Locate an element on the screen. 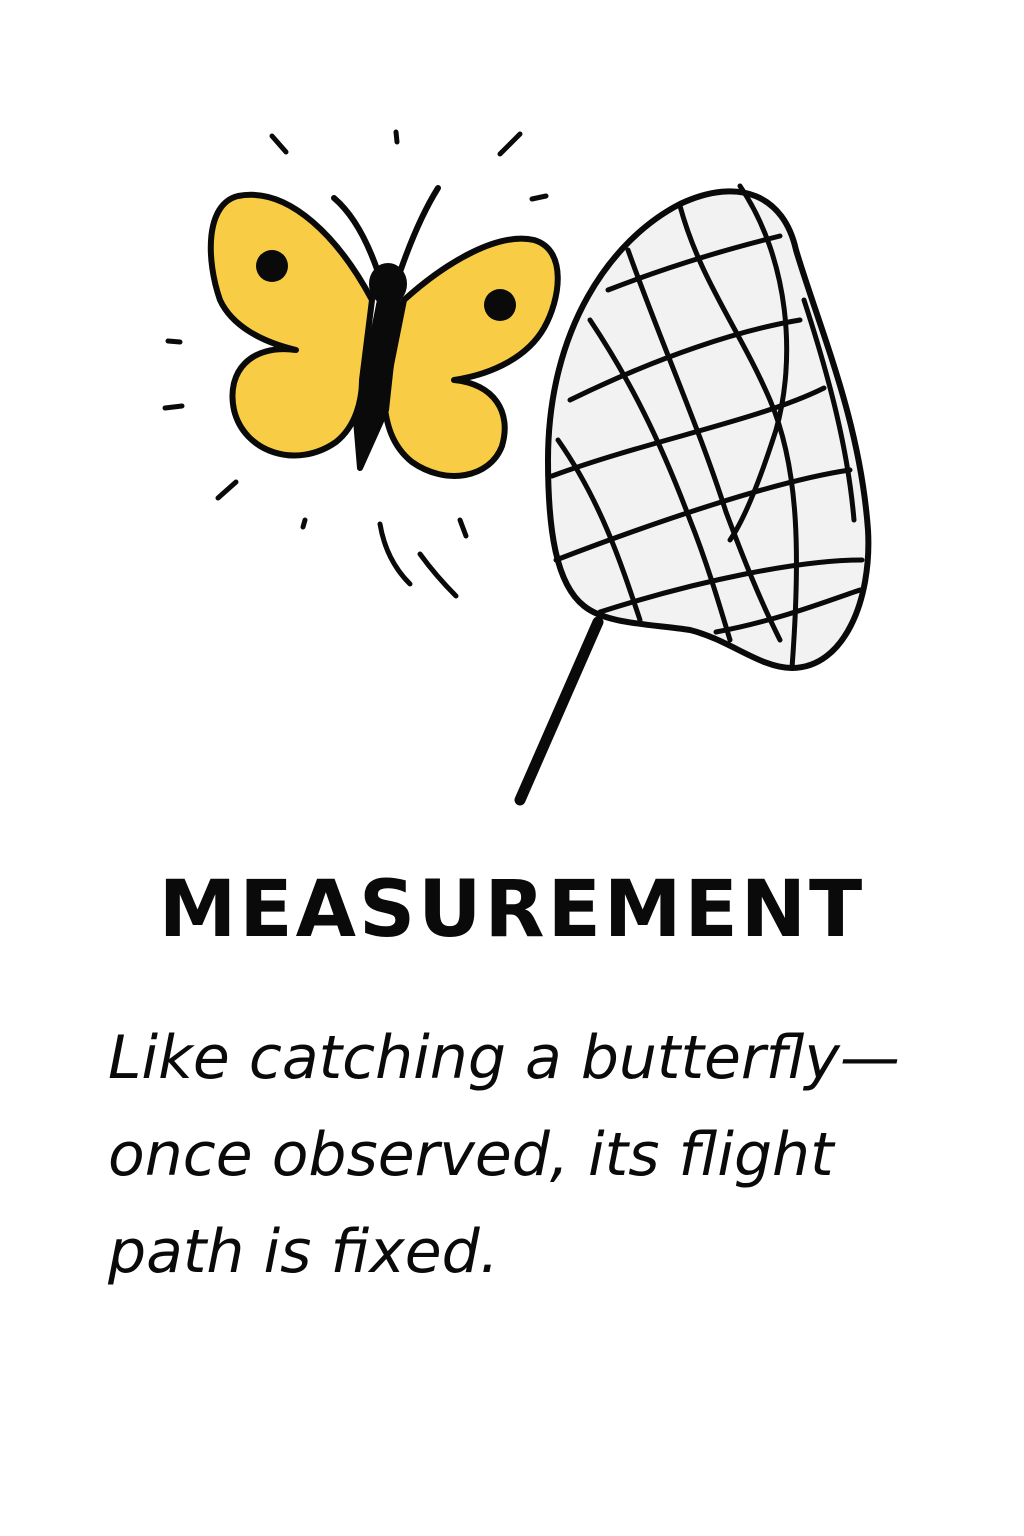  motion-lines is located at coordinates (355, 364).